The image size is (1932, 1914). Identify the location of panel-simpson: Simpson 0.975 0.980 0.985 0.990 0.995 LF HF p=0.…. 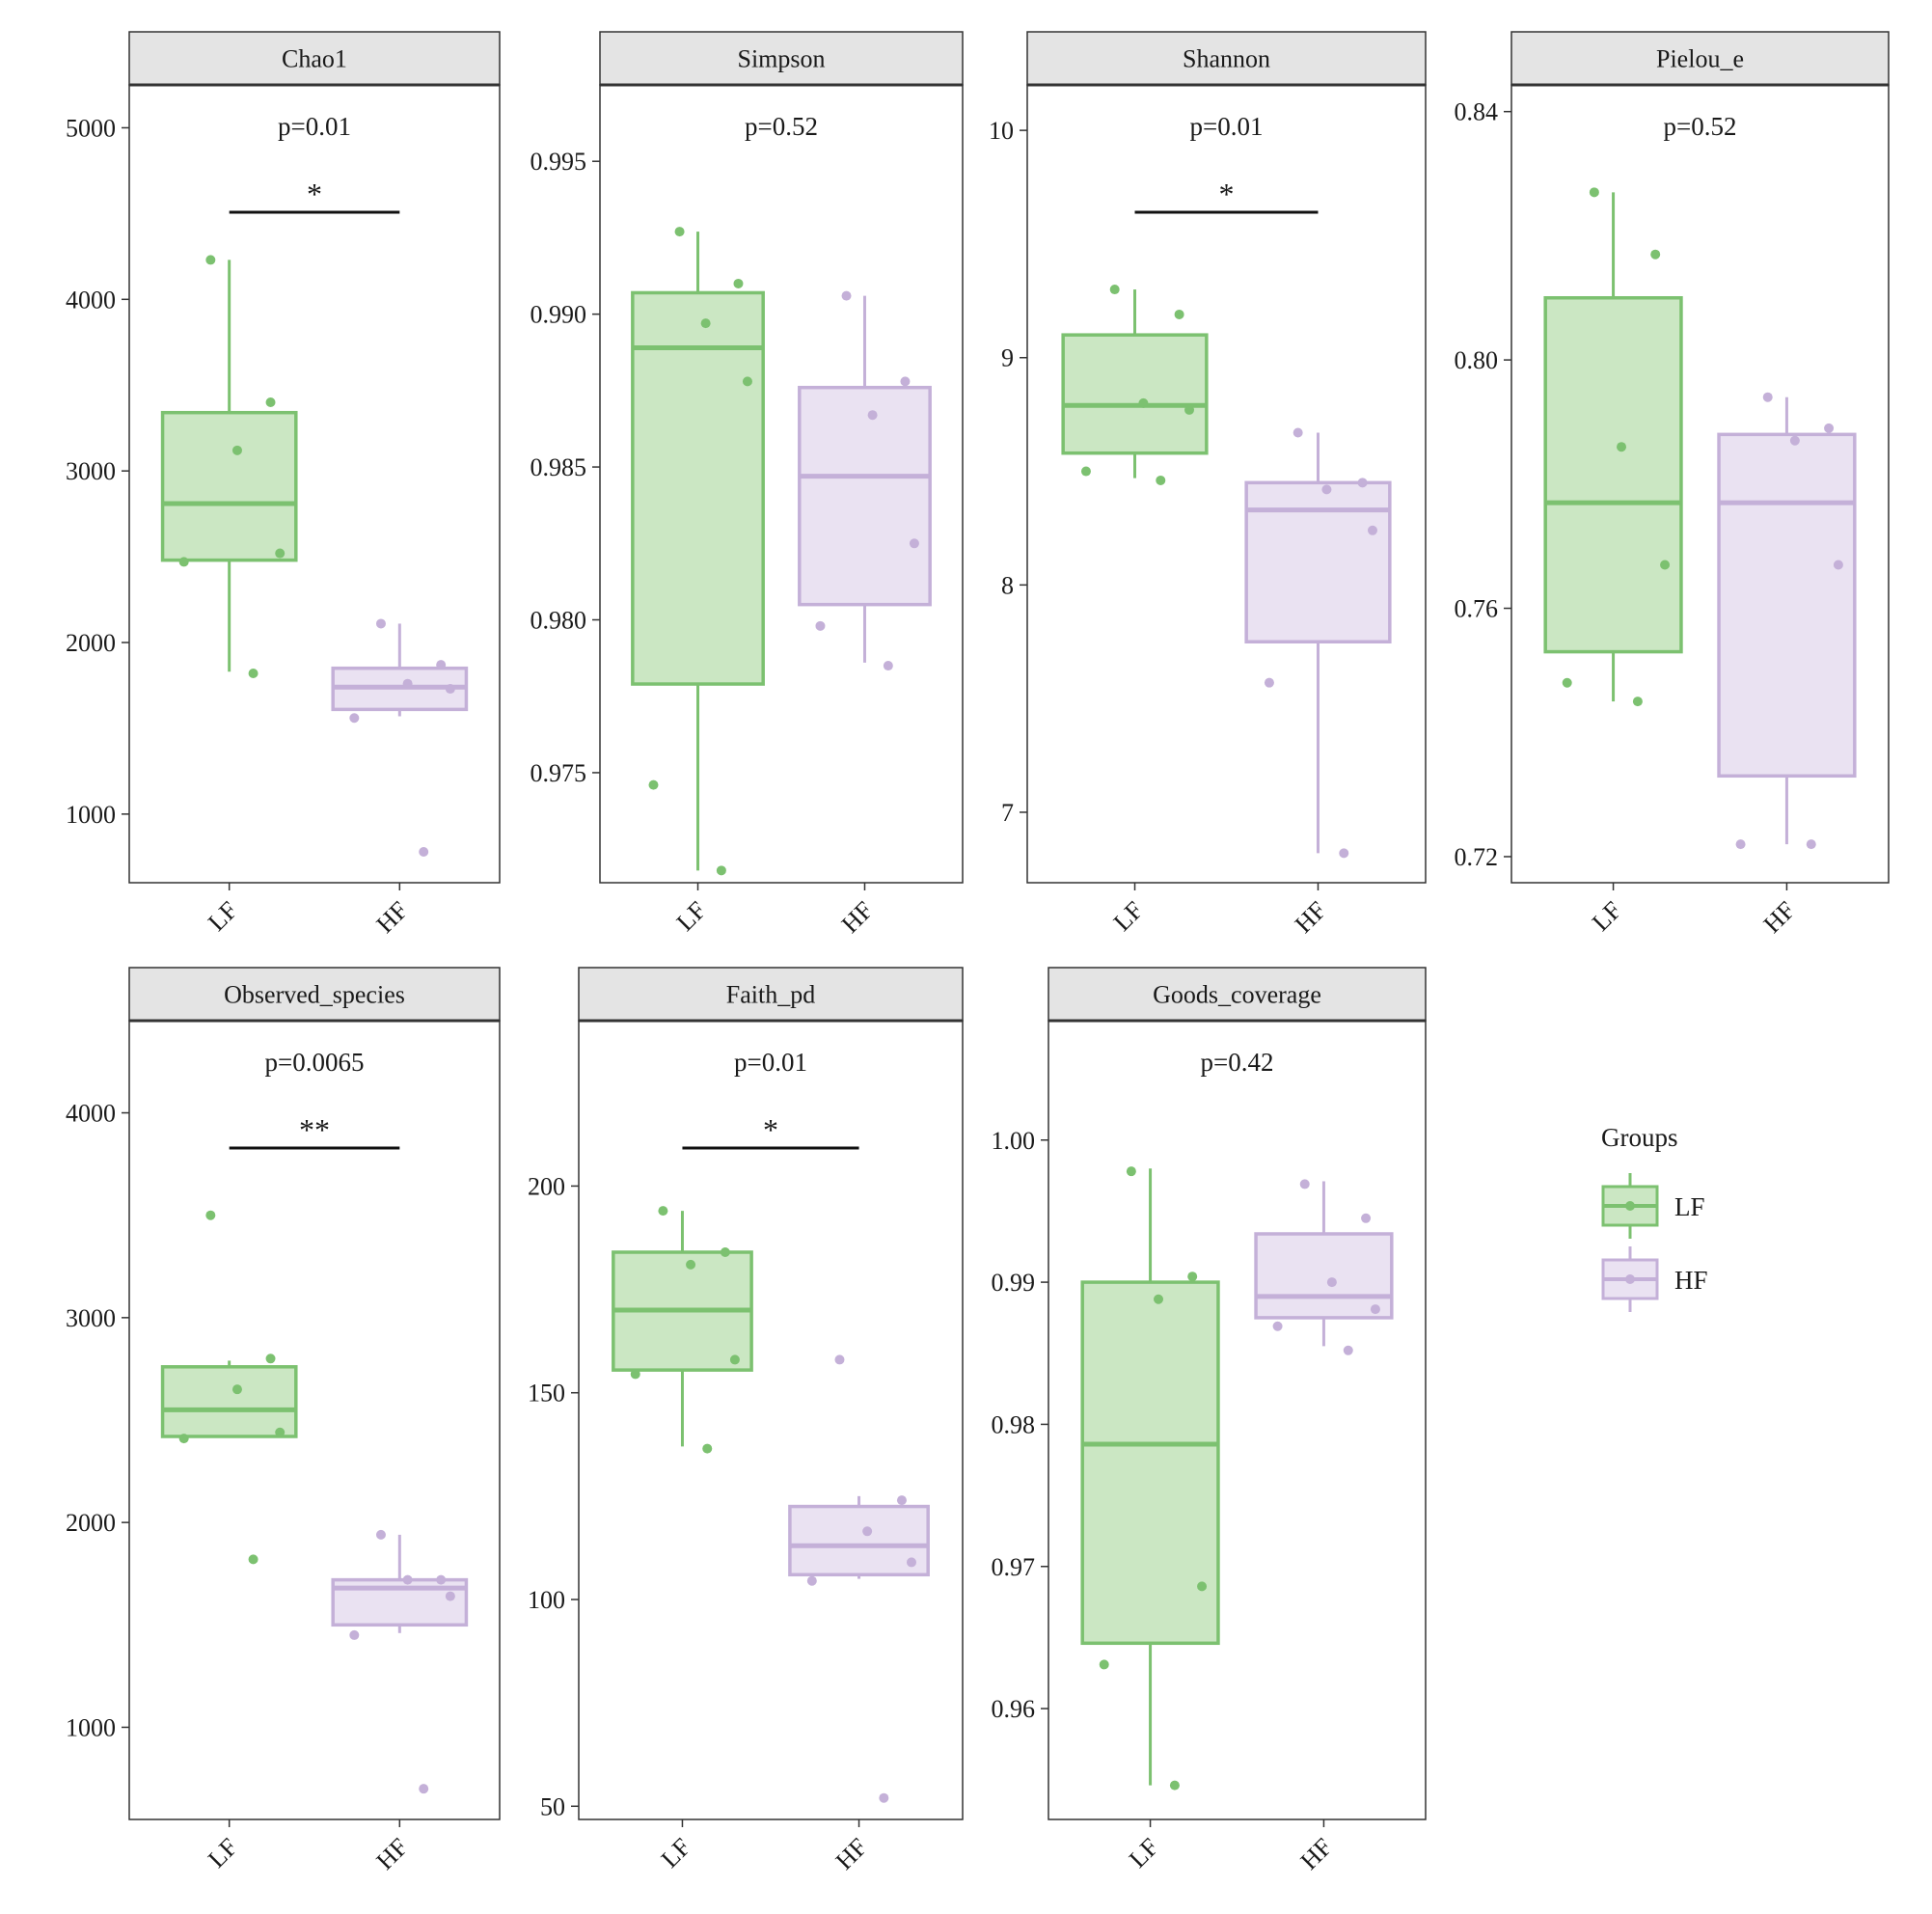
(747, 485).